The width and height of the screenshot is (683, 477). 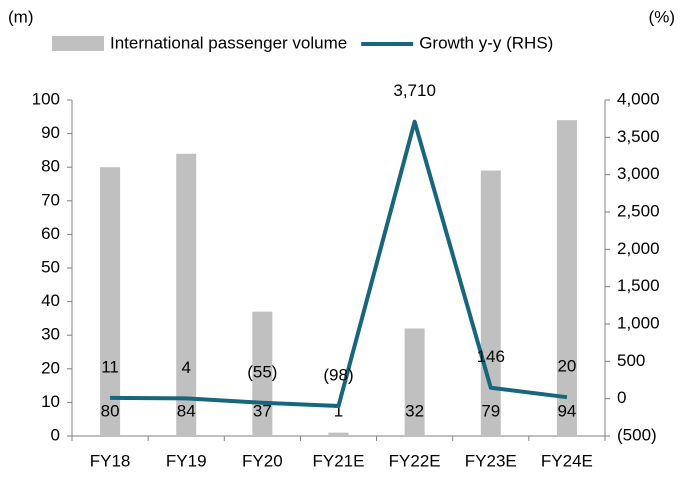 What do you see at coordinates (186, 410) in the screenshot?
I see `bar-value-label: 84` at bounding box center [186, 410].